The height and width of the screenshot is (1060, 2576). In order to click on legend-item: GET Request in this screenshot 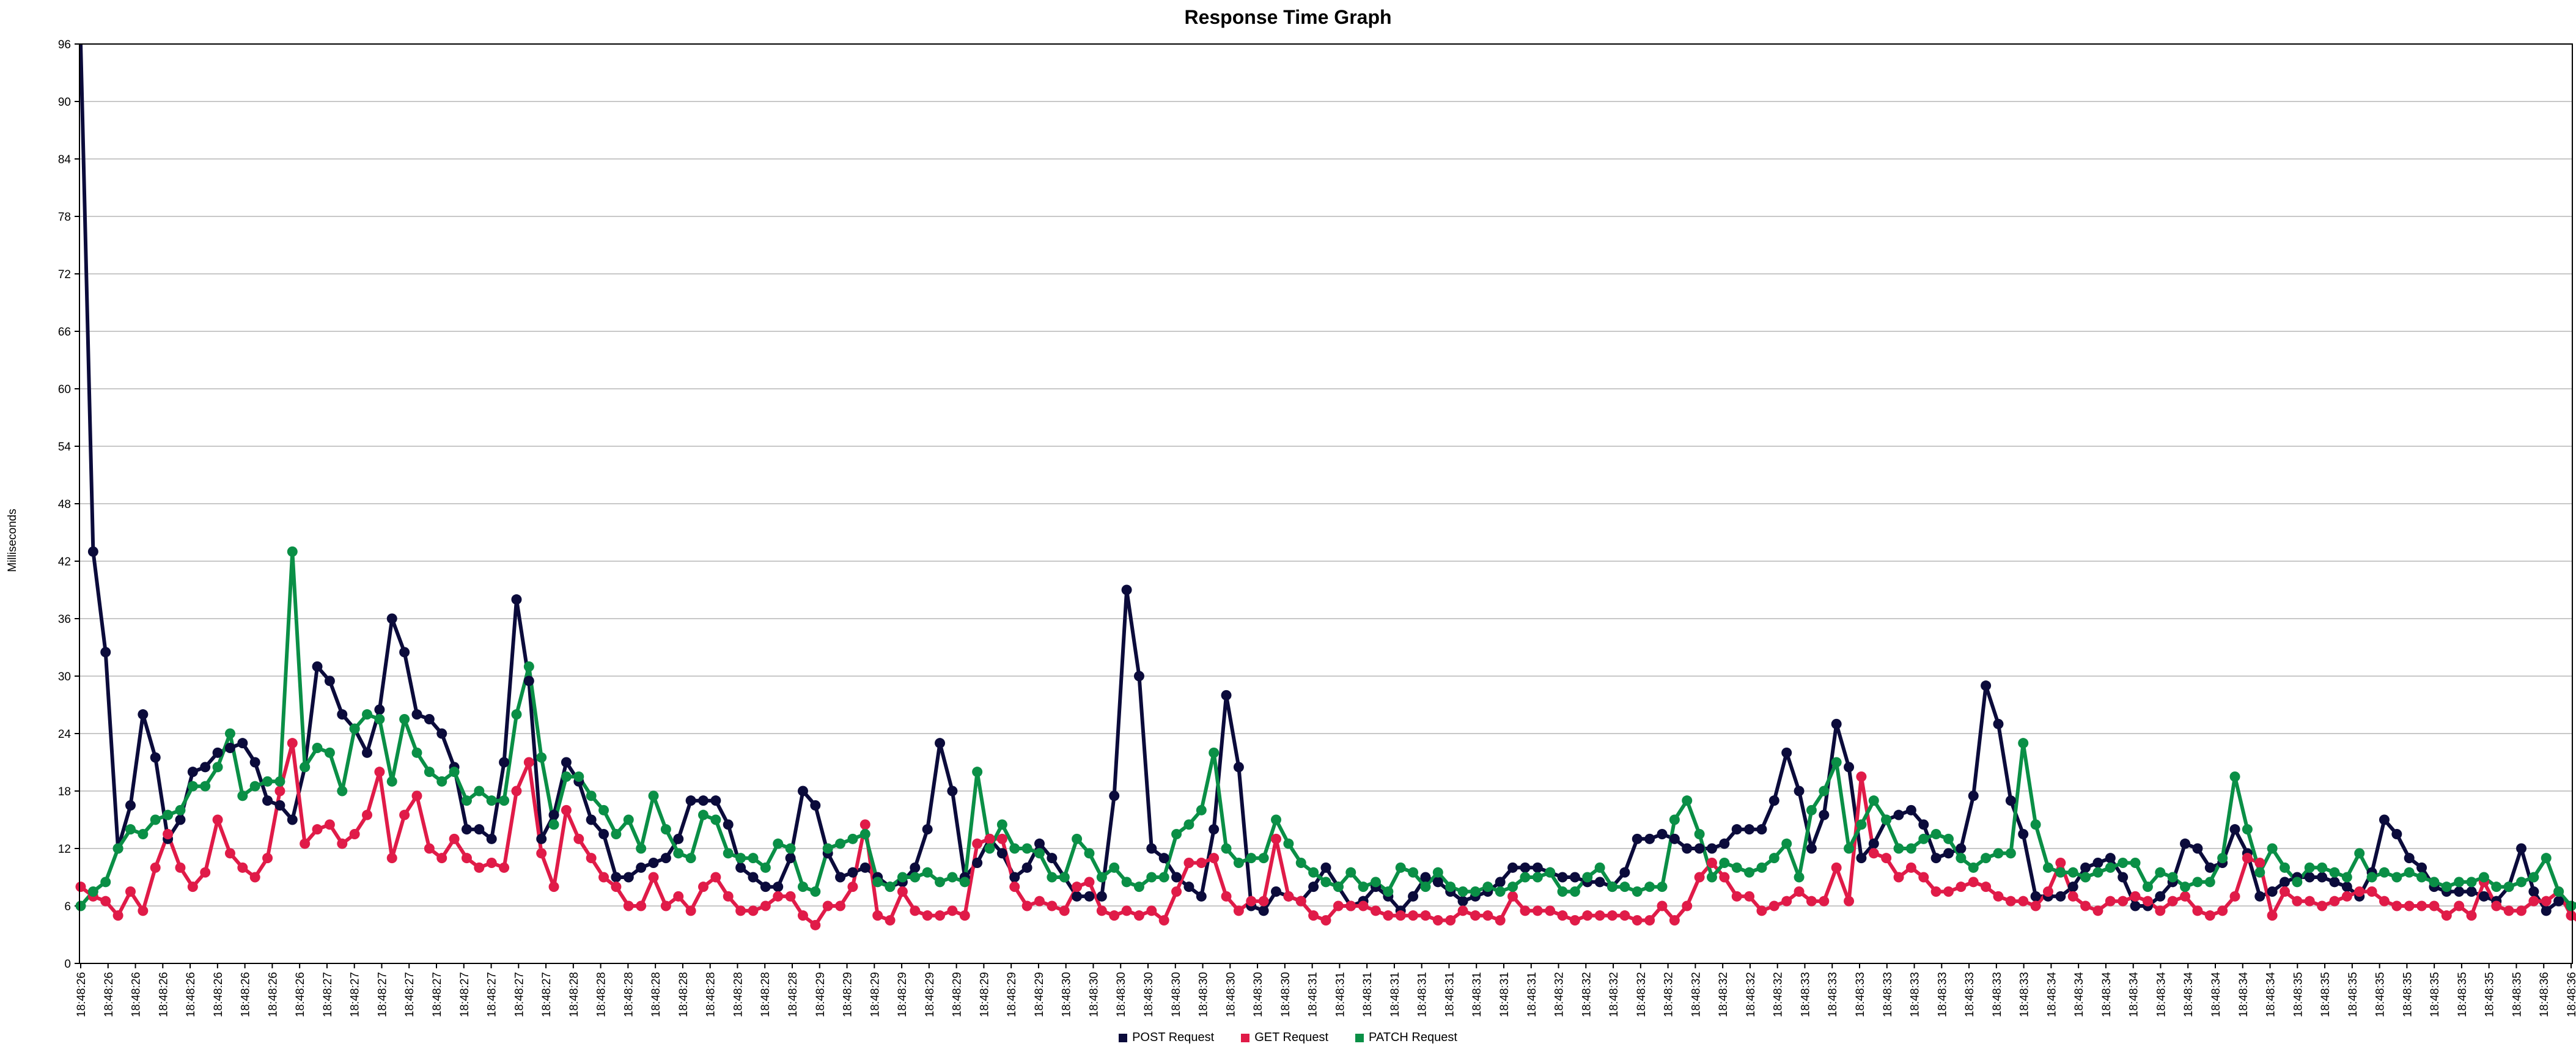, I will do `click(1284, 1038)`.